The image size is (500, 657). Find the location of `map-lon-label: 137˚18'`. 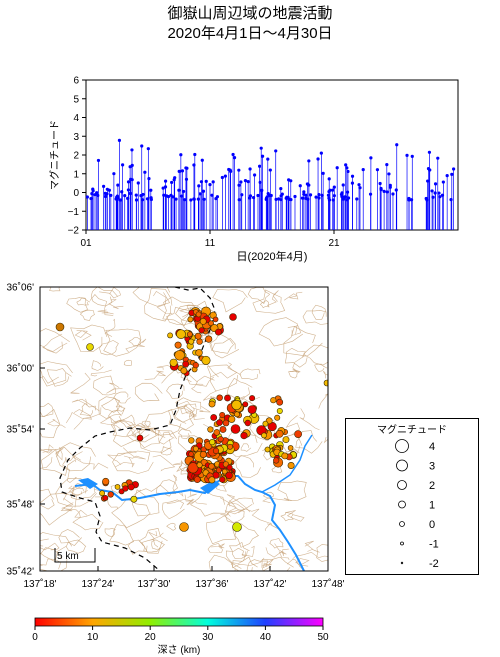

map-lon-label: 137˚18' is located at coordinates (39, 584).